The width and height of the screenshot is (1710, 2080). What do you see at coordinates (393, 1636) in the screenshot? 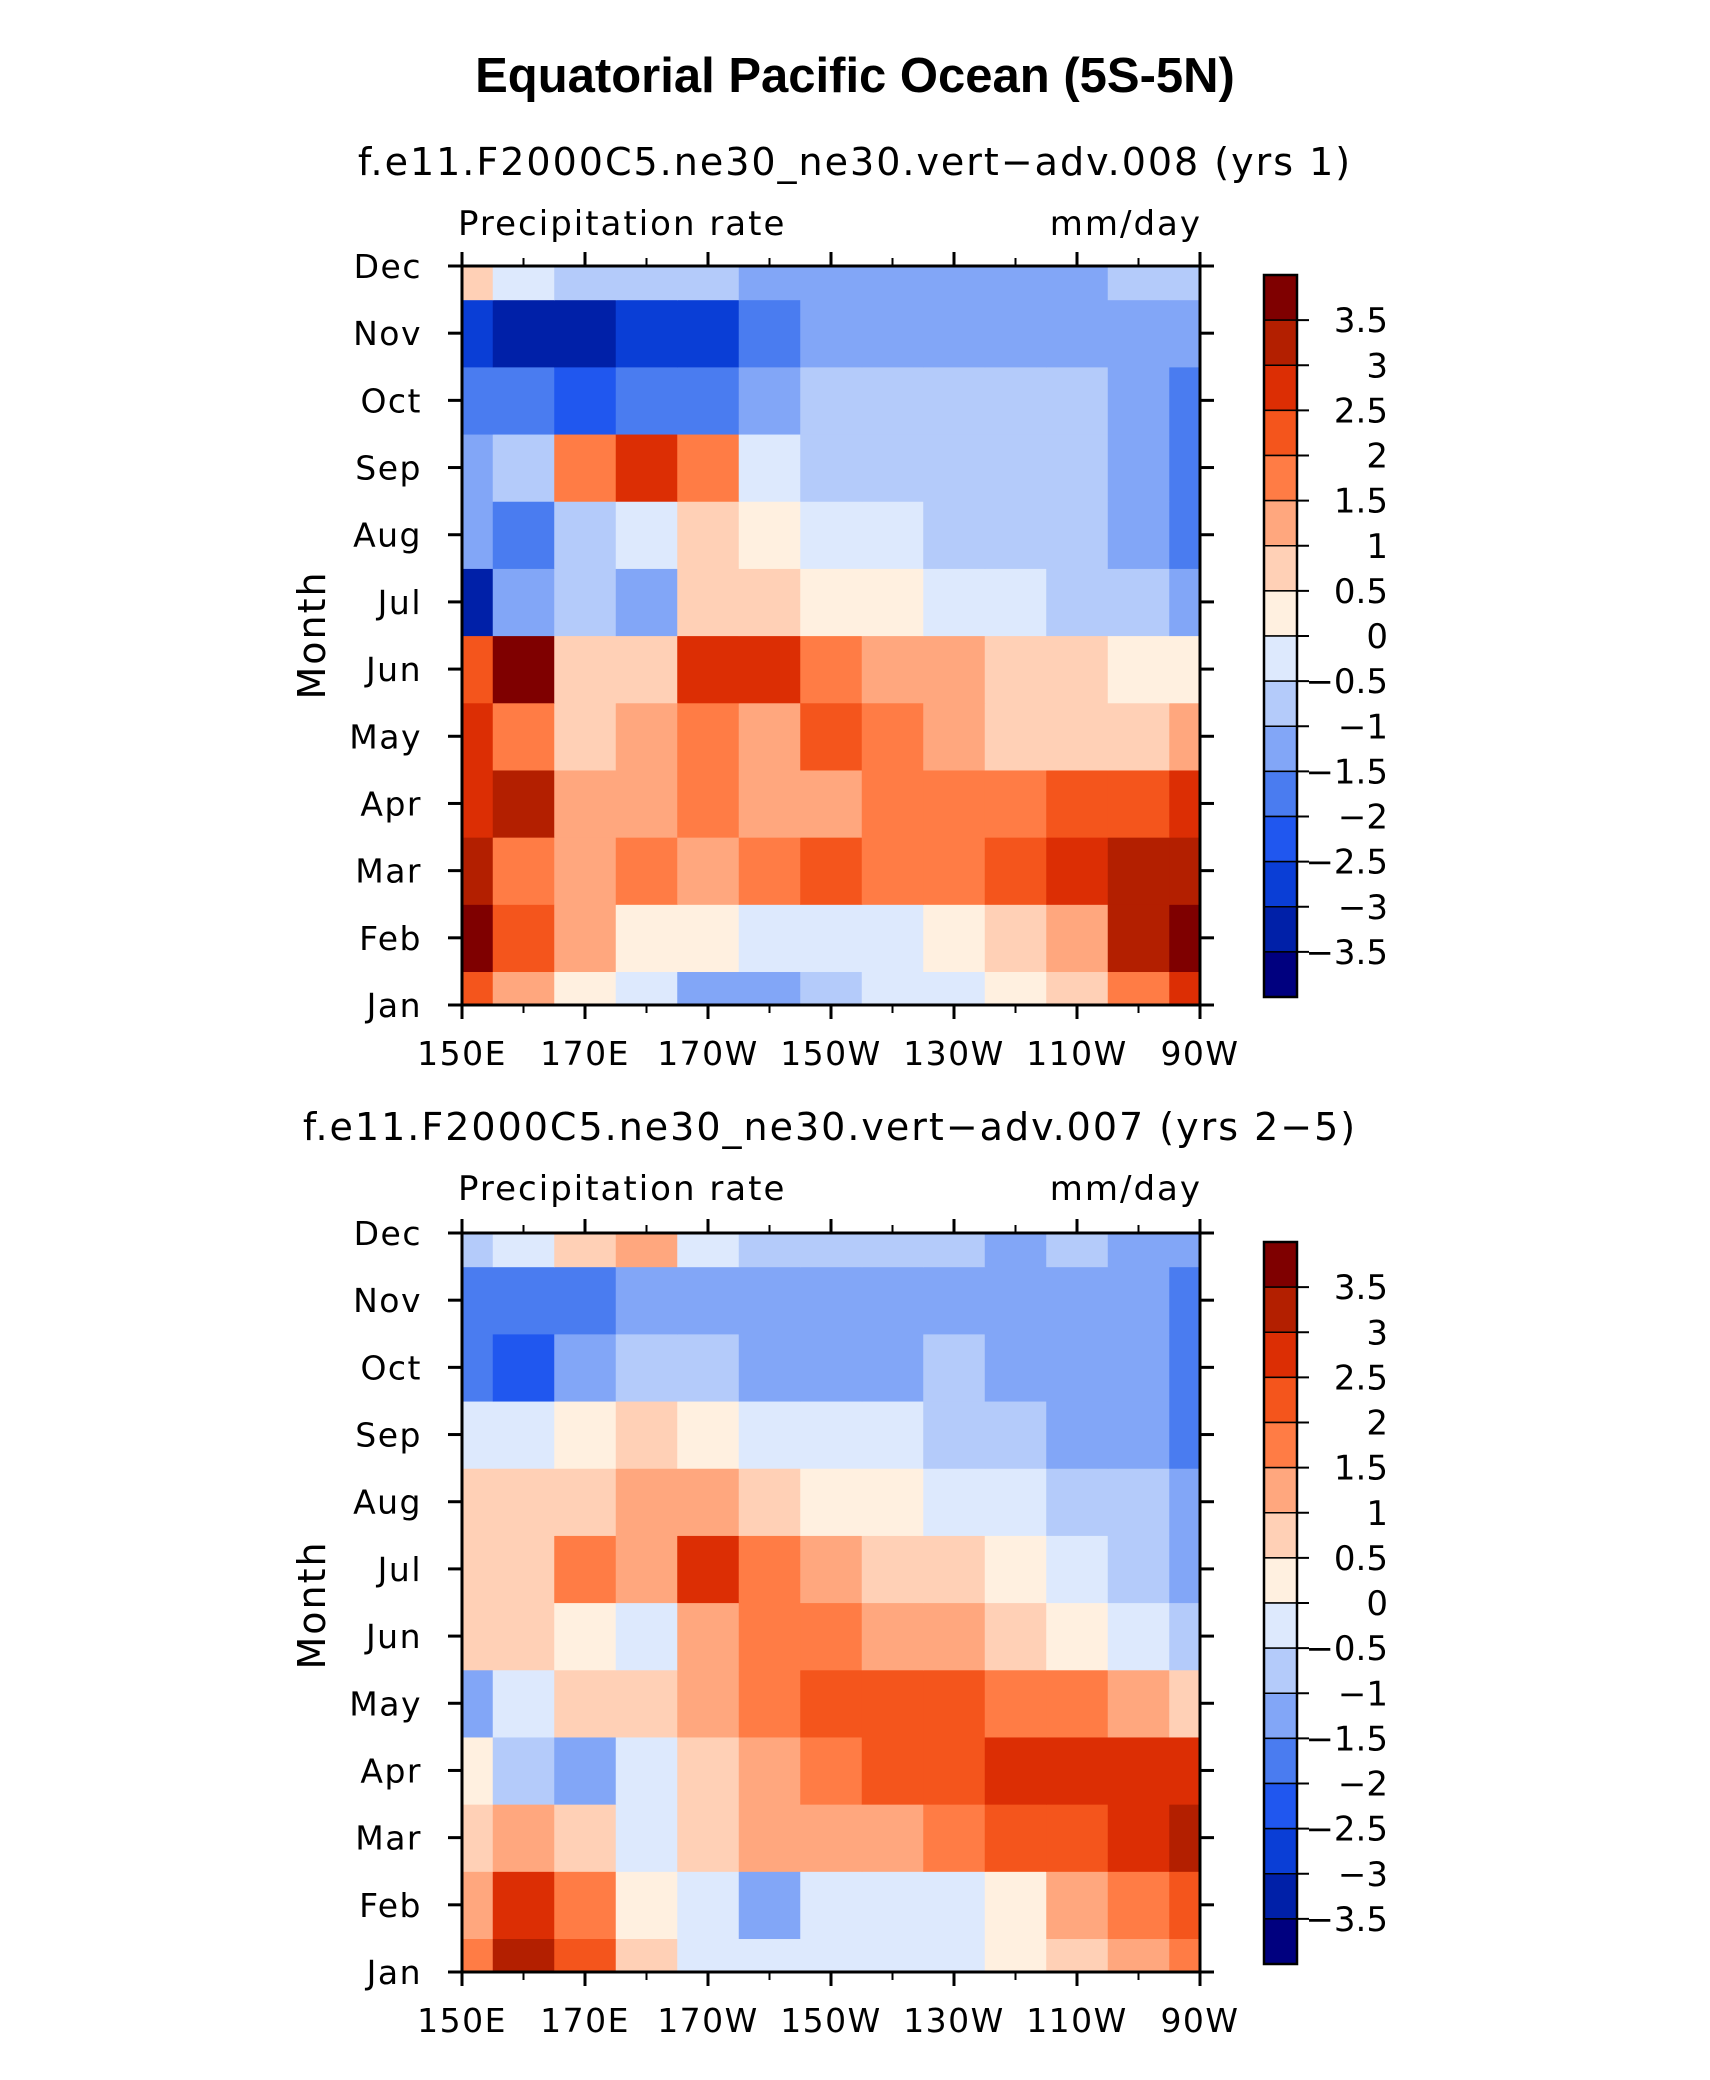
I see `y-tick-label: Jun` at bounding box center [393, 1636].